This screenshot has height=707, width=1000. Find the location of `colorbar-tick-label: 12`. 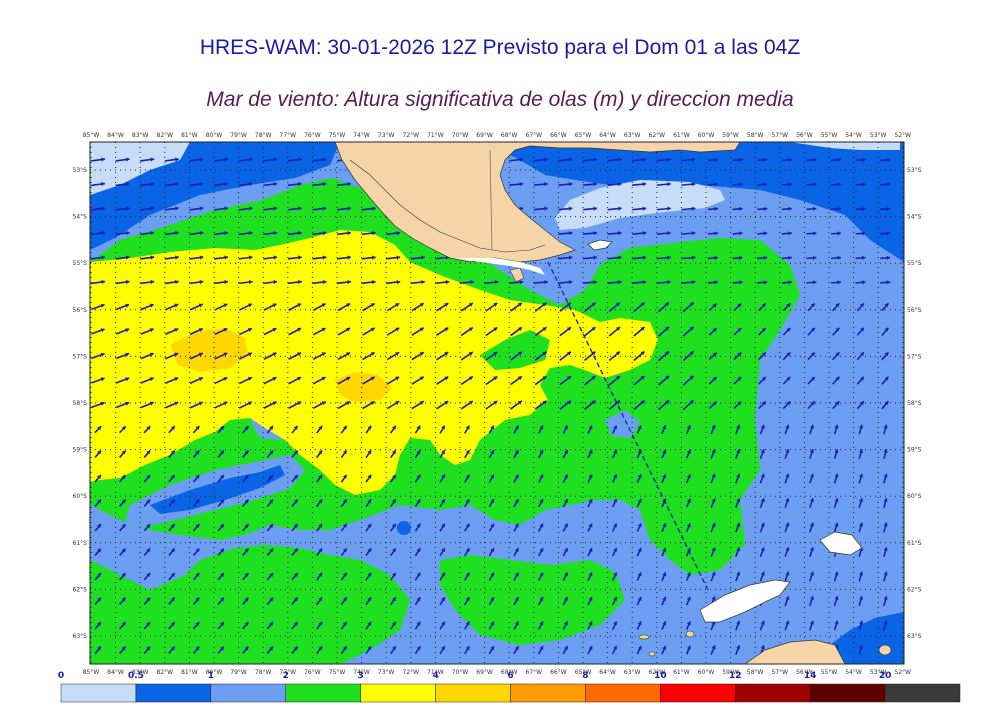

colorbar-tick-label: 12 is located at coordinates (735, 676).